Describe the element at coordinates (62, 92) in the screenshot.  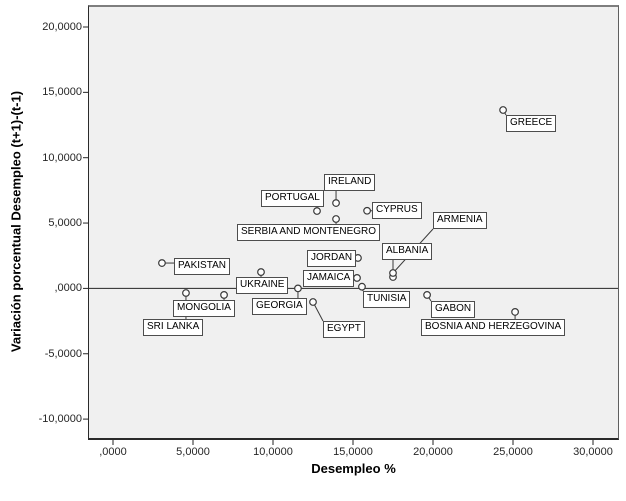
I see `y-tick-label: 15,0000` at that location.